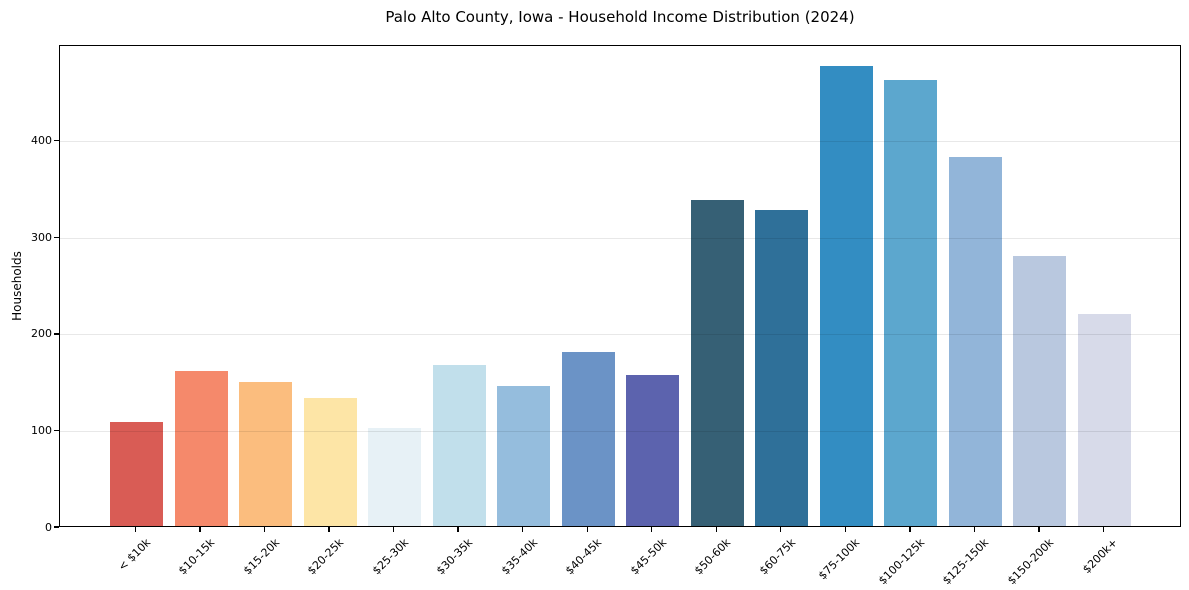 The width and height of the screenshot is (1189, 590). I want to click on bar-$100-125k, so click(911, 302).